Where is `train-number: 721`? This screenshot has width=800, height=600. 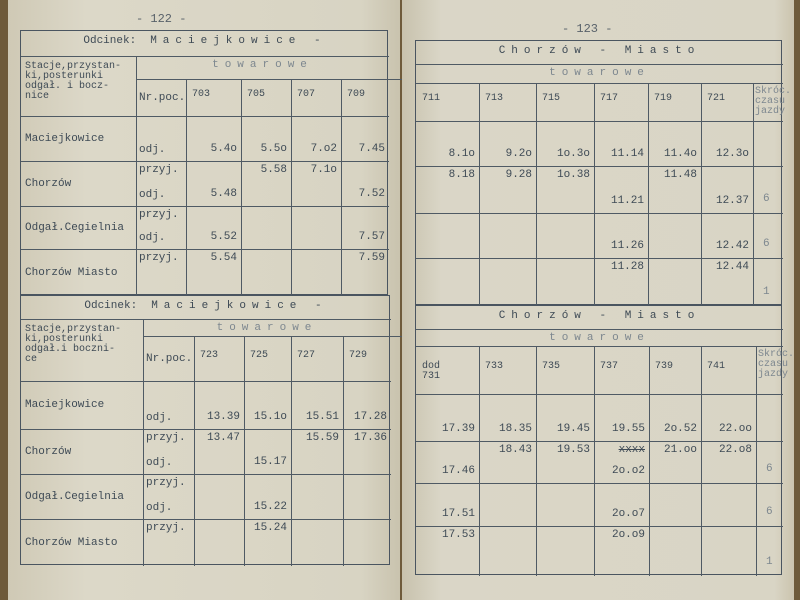 train-number: 721 is located at coordinates (716, 98).